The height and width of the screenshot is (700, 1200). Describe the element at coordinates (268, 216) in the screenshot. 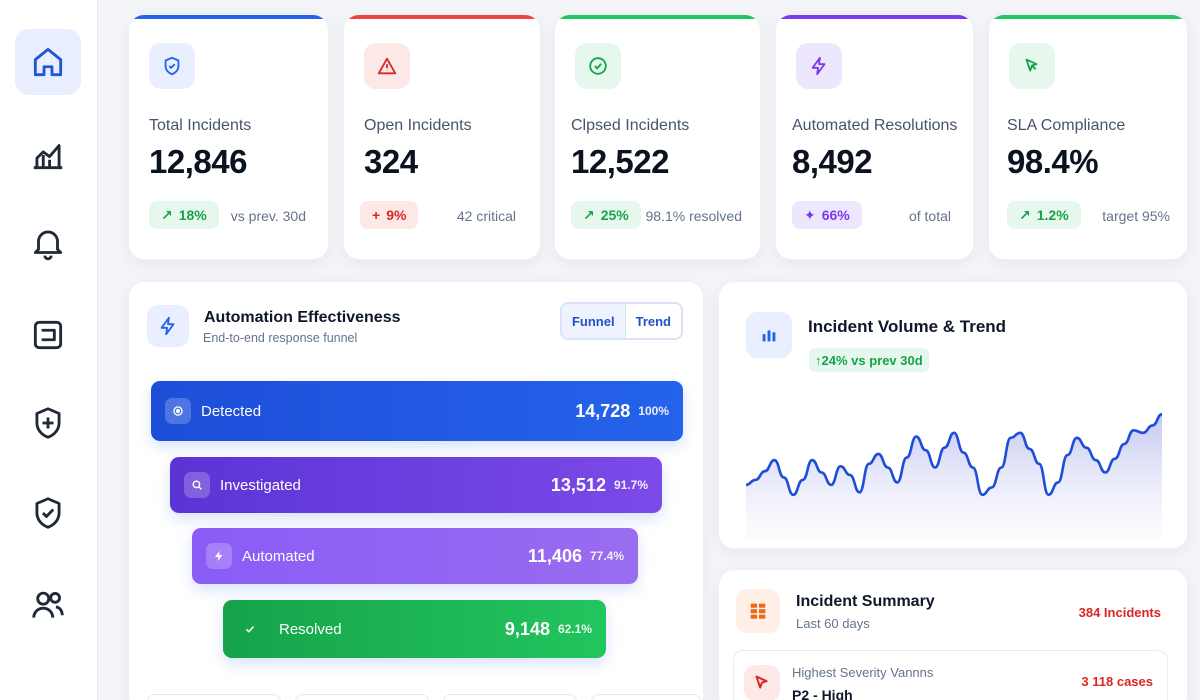

I see `kpi-note: vs prev. 30d` at that location.